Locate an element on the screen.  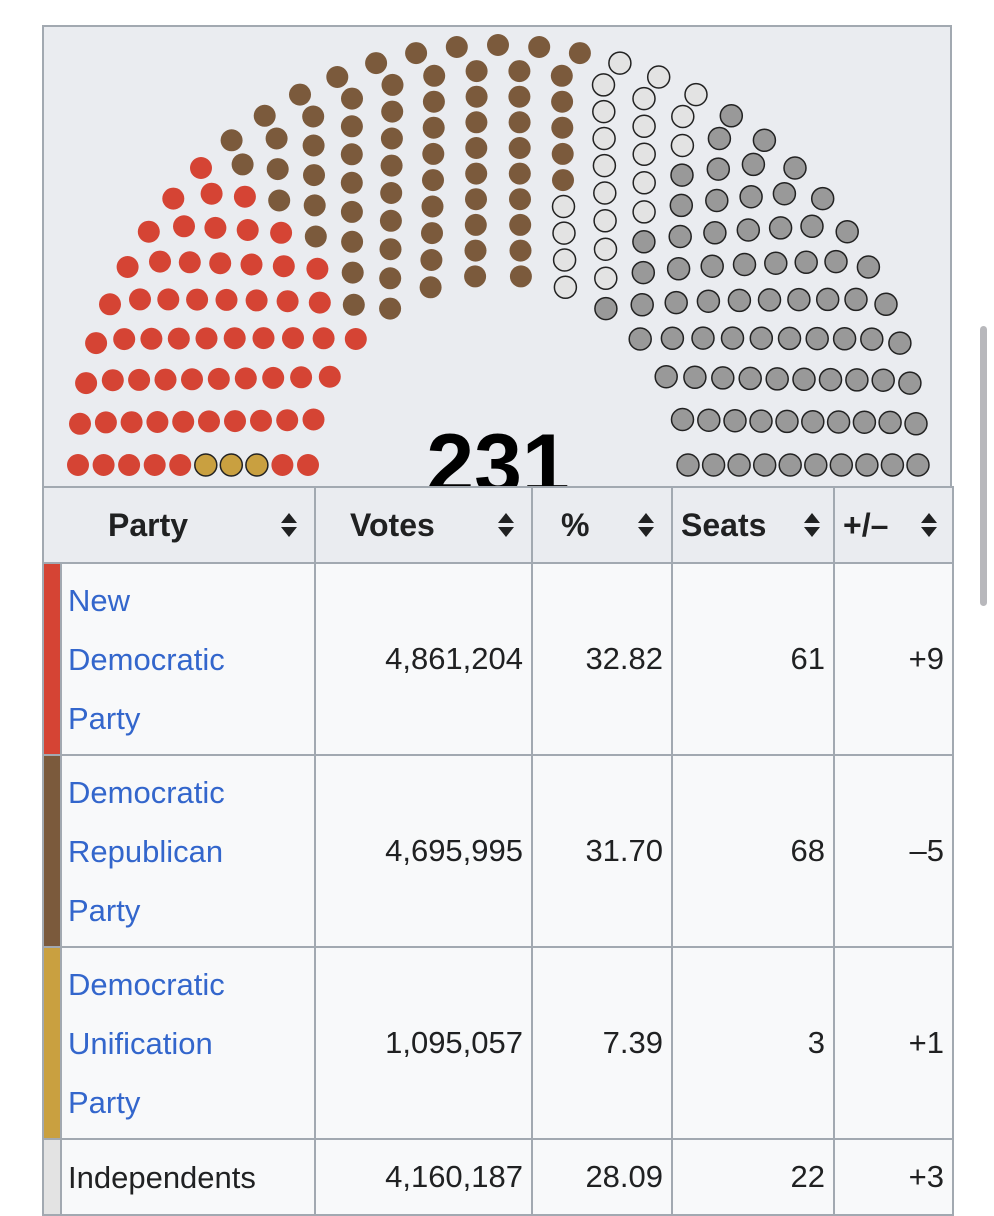
table-row-independents: Independents 4,160,187 28.09 22 +3 is located at coordinates (498, 1177).